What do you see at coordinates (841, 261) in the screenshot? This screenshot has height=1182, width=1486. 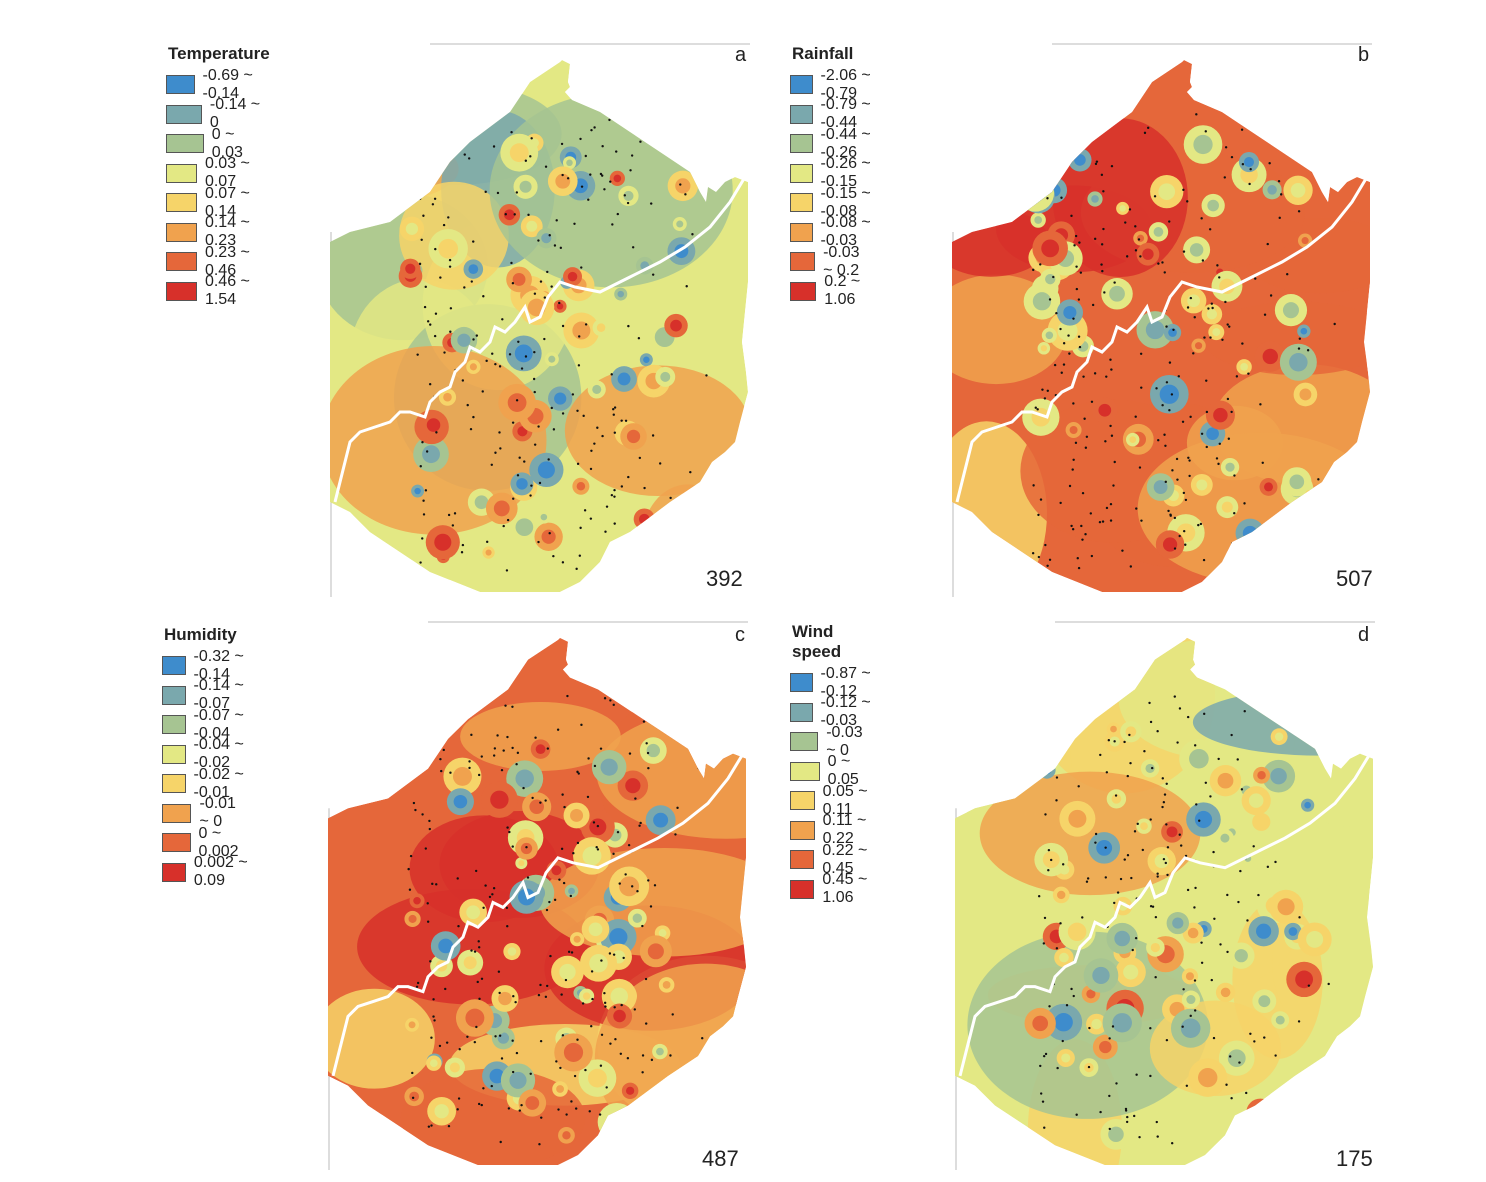 I see `legend-label: -0.03 ~ 0.2` at bounding box center [841, 261].